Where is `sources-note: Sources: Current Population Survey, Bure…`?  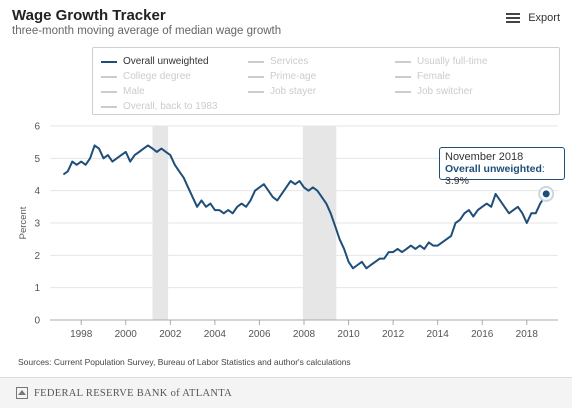 sources-note: Sources: Current Population Survey, Bure… is located at coordinates (184, 362).